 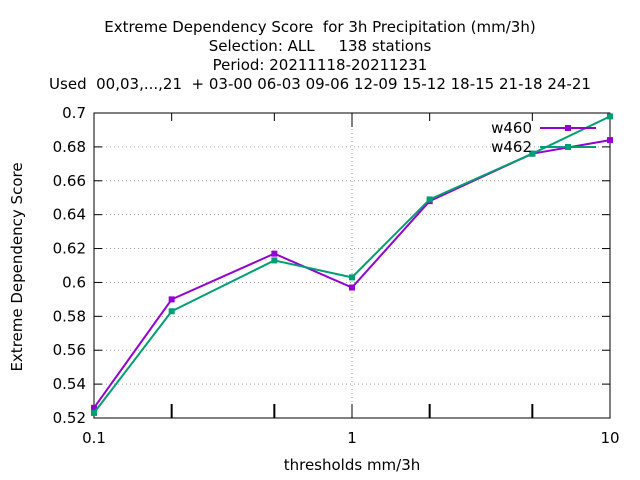 What do you see at coordinates (17, 266) in the screenshot?
I see `y-axis-label: Extreme Dependency Score` at bounding box center [17, 266].